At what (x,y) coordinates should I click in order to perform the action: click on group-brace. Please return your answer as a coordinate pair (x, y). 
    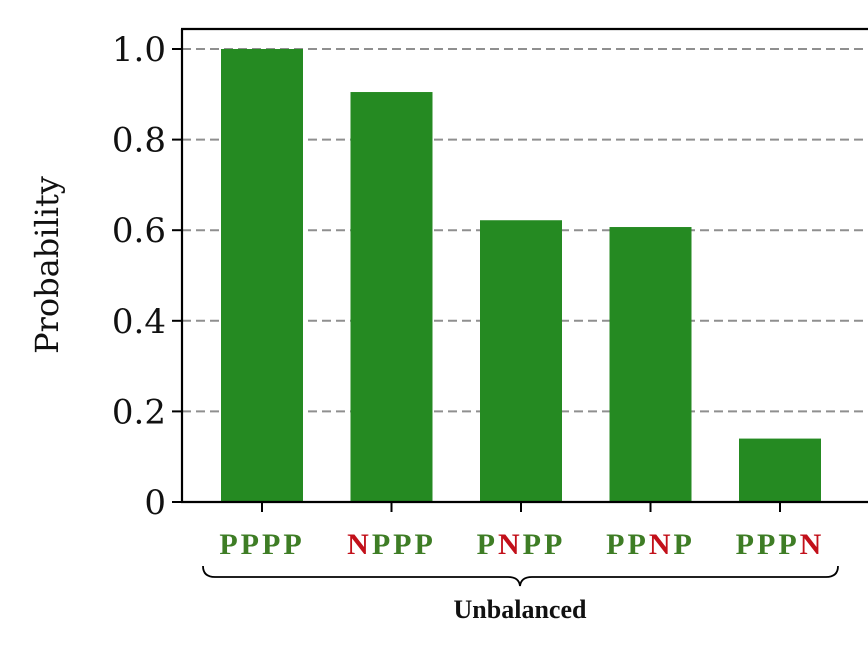
    Looking at the image, I should click on (520, 576).